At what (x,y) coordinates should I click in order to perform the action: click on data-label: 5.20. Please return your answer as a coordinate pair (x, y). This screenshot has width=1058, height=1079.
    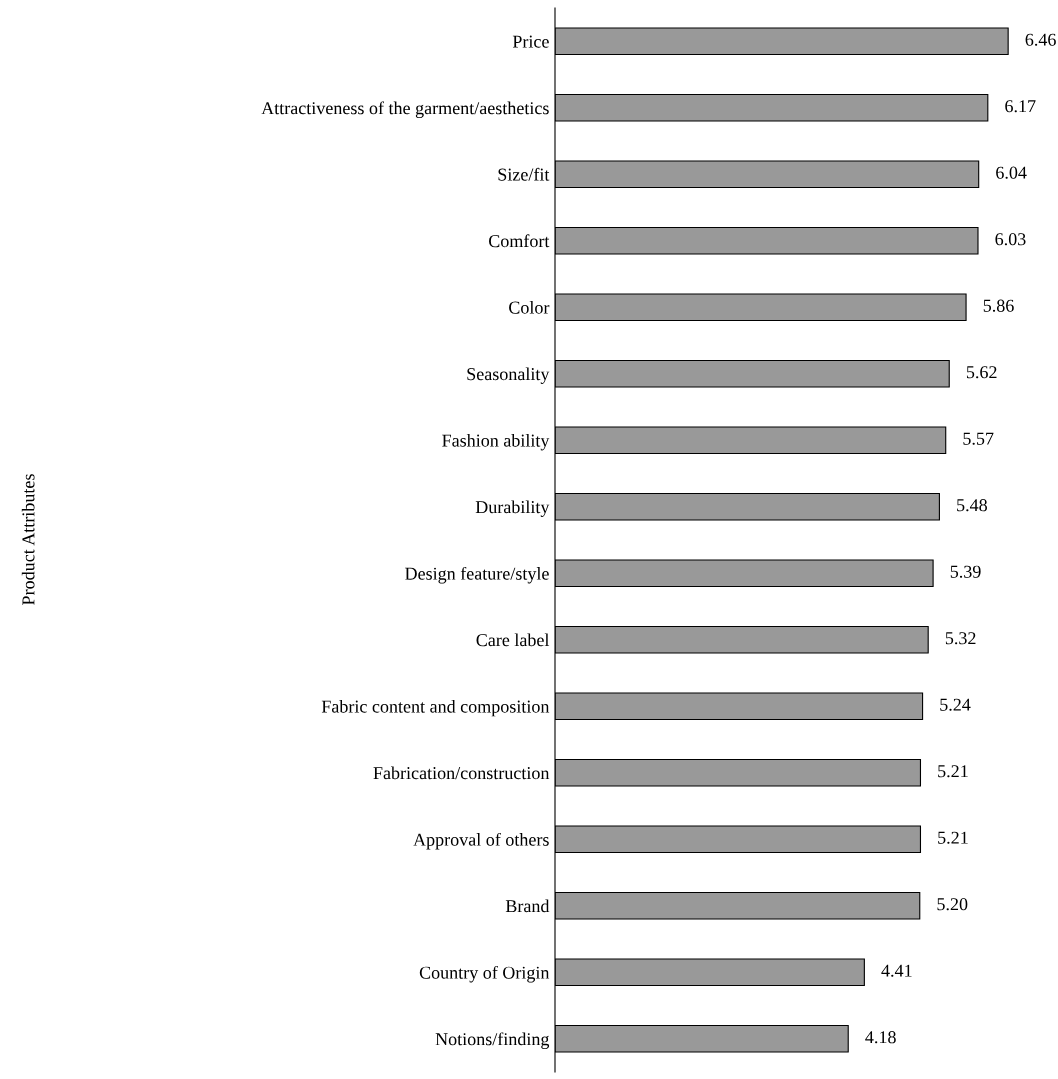
    Looking at the image, I should click on (952, 904).